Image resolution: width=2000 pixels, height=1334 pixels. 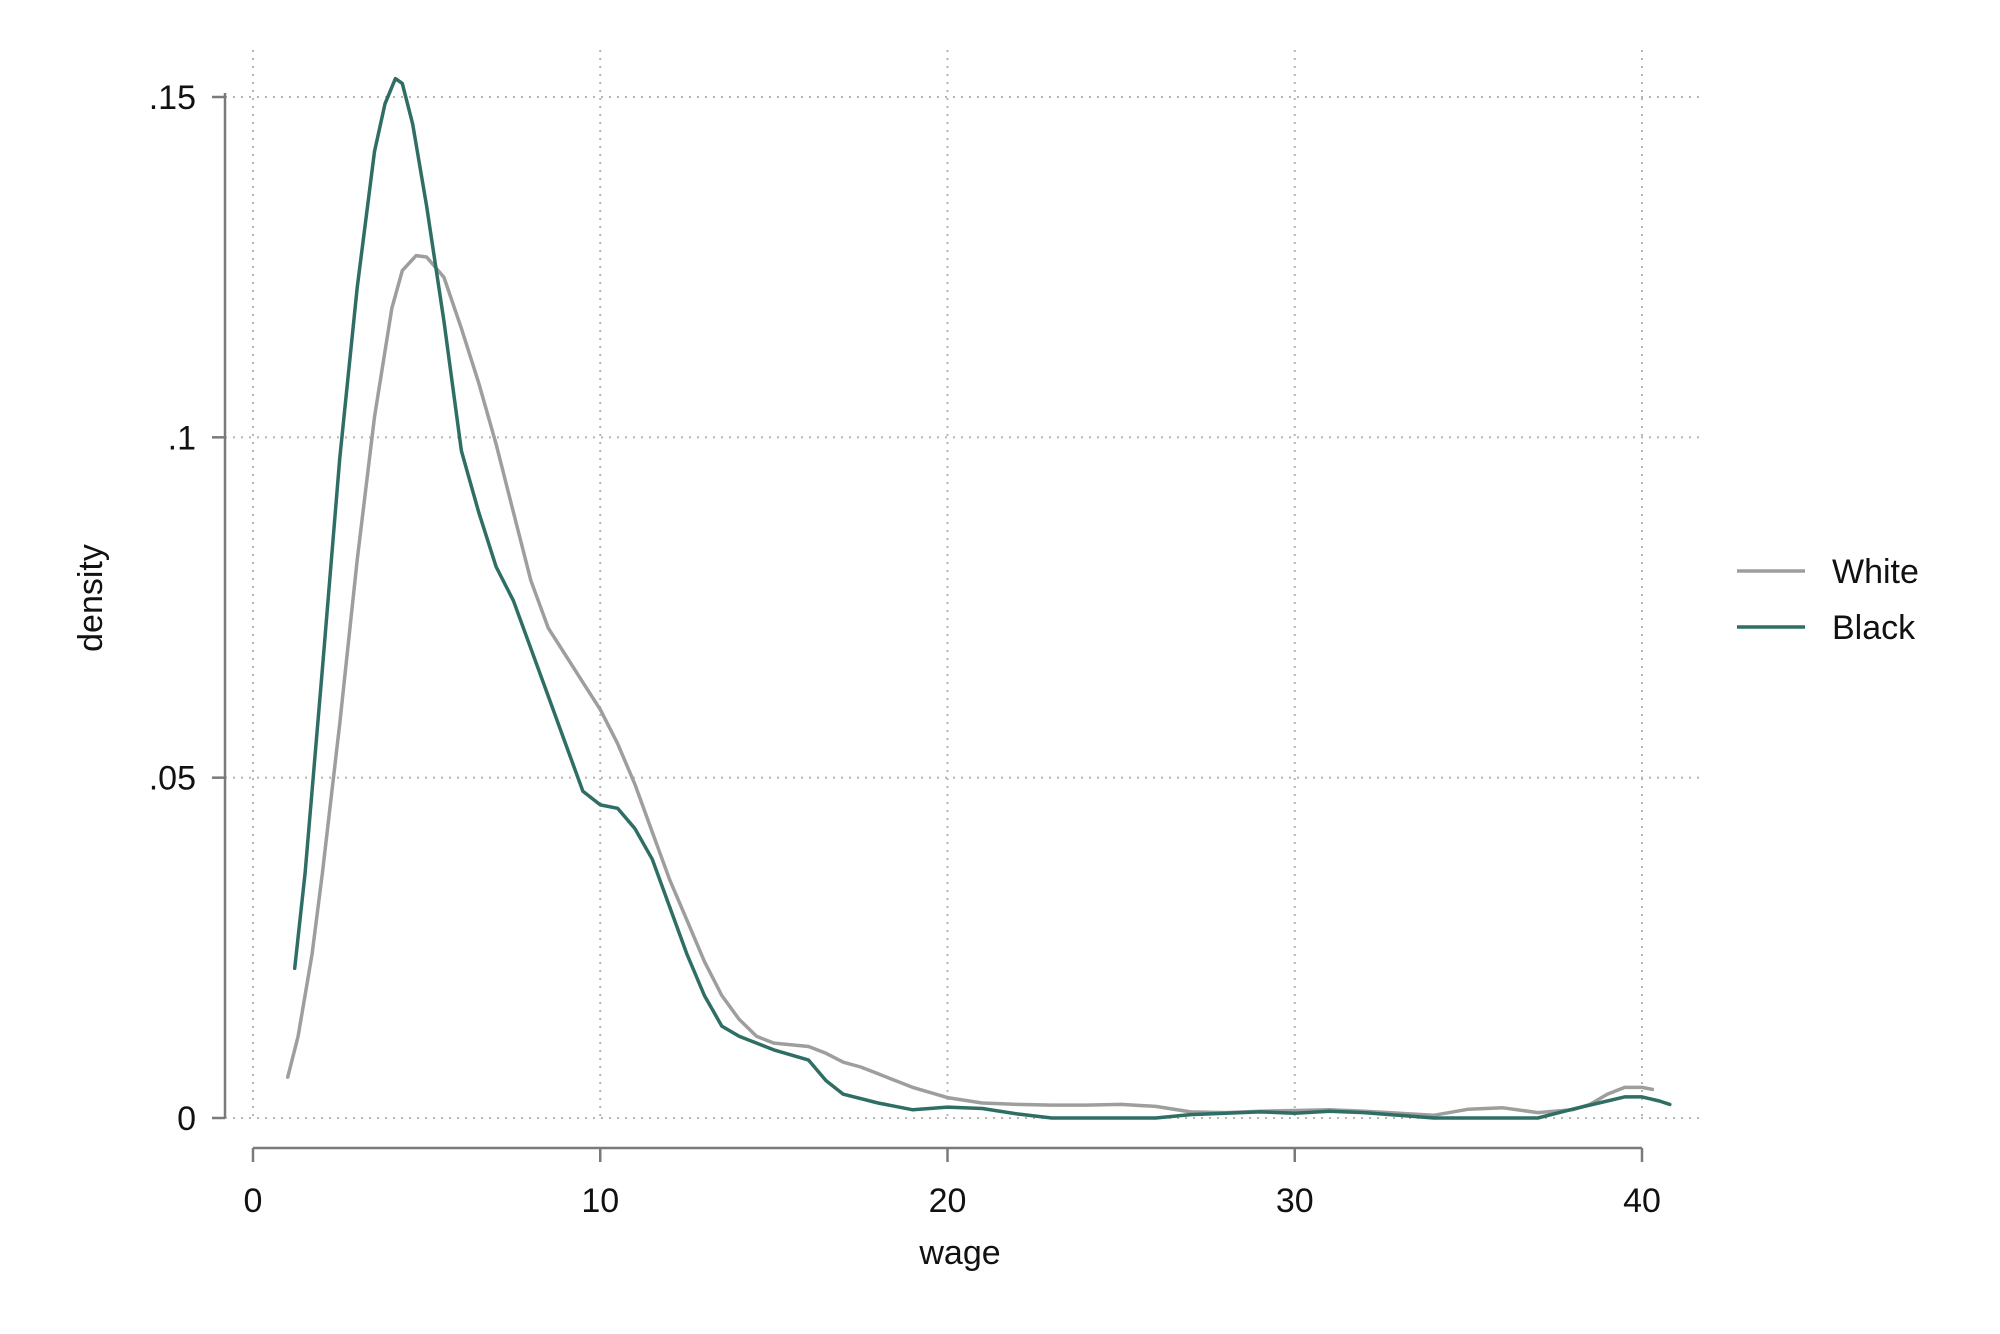 What do you see at coordinates (1828, 600) in the screenshot?
I see `legend: White Black` at bounding box center [1828, 600].